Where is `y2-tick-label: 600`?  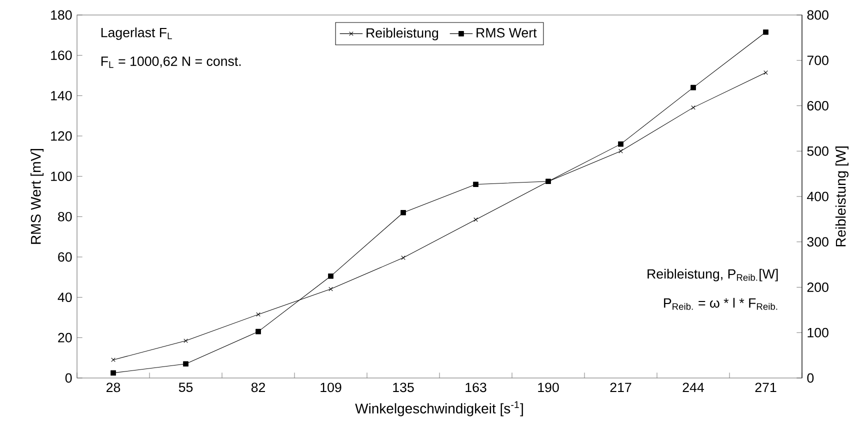 y2-tick-label: 600 is located at coordinates (817, 105).